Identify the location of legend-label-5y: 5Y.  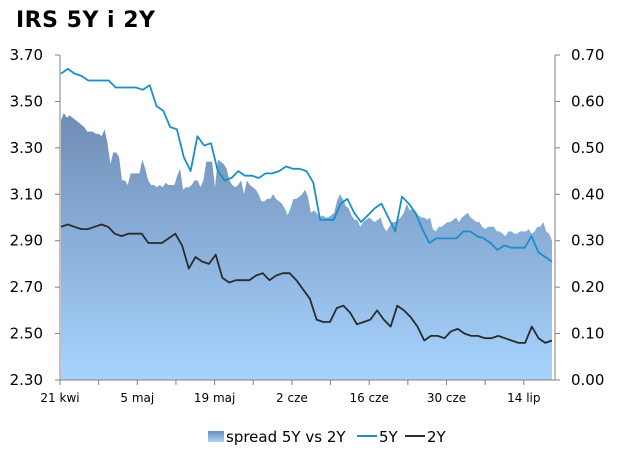
(389, 437).